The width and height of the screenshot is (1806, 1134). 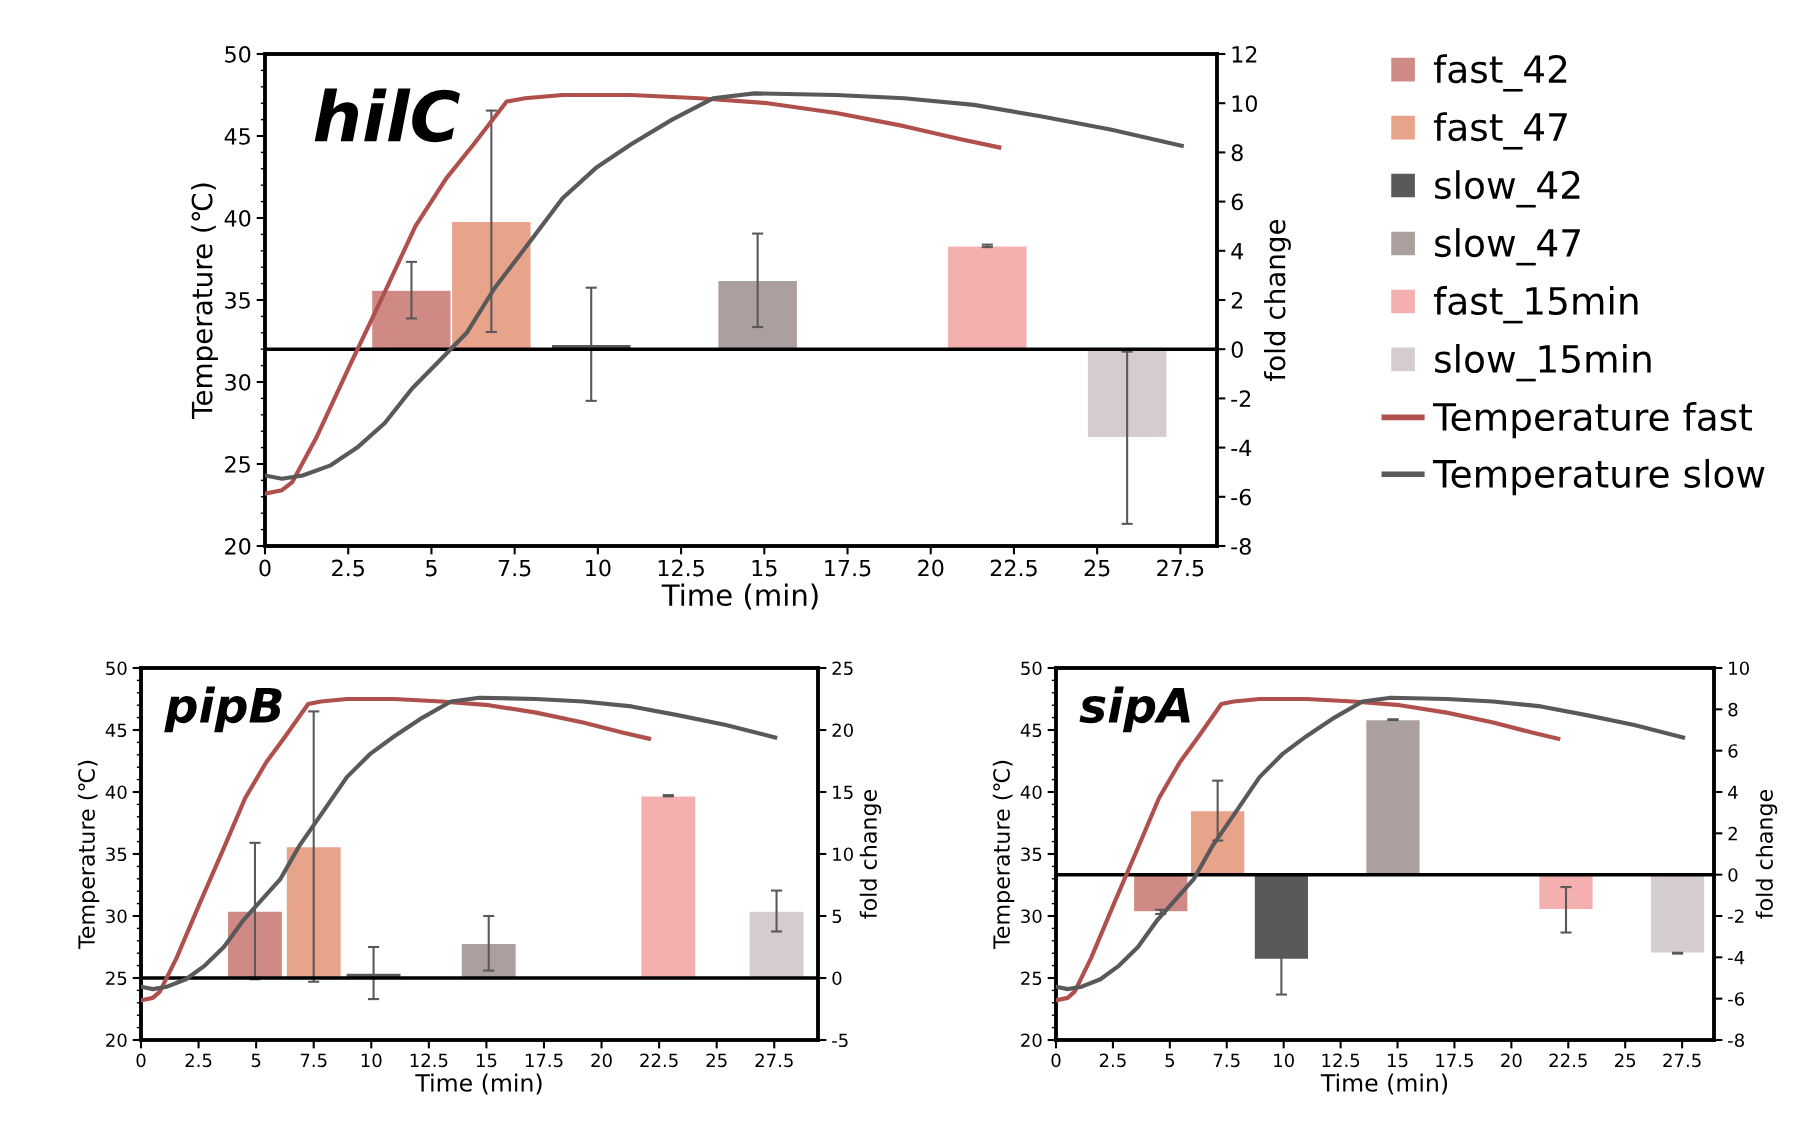 I want to click on chart-title: pipB, so click(x=223, y=709).